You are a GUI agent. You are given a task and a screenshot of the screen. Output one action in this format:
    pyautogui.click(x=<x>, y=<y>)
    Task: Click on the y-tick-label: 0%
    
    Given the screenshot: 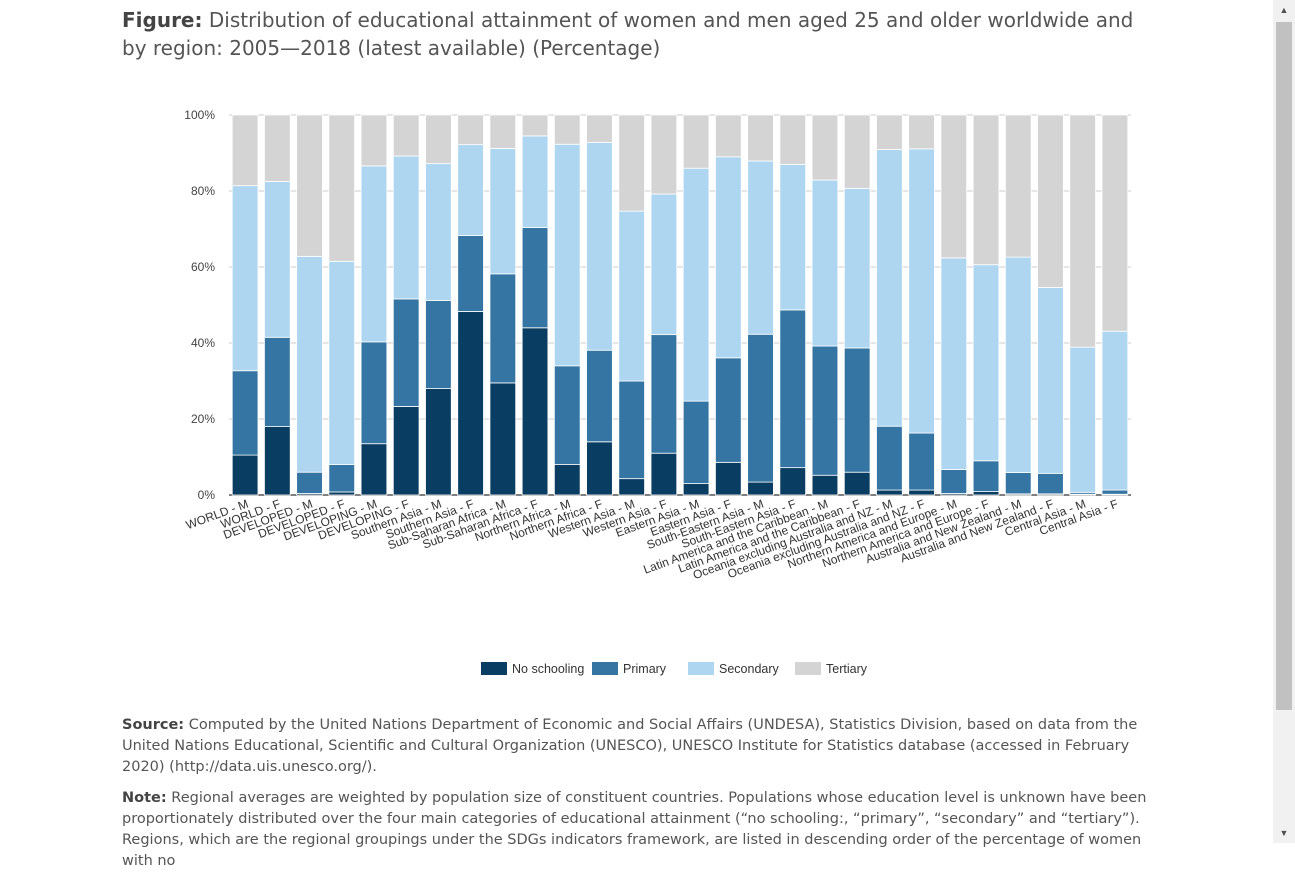 What is the action you would take?
    pyautogui.click(x=207, y=495)
    